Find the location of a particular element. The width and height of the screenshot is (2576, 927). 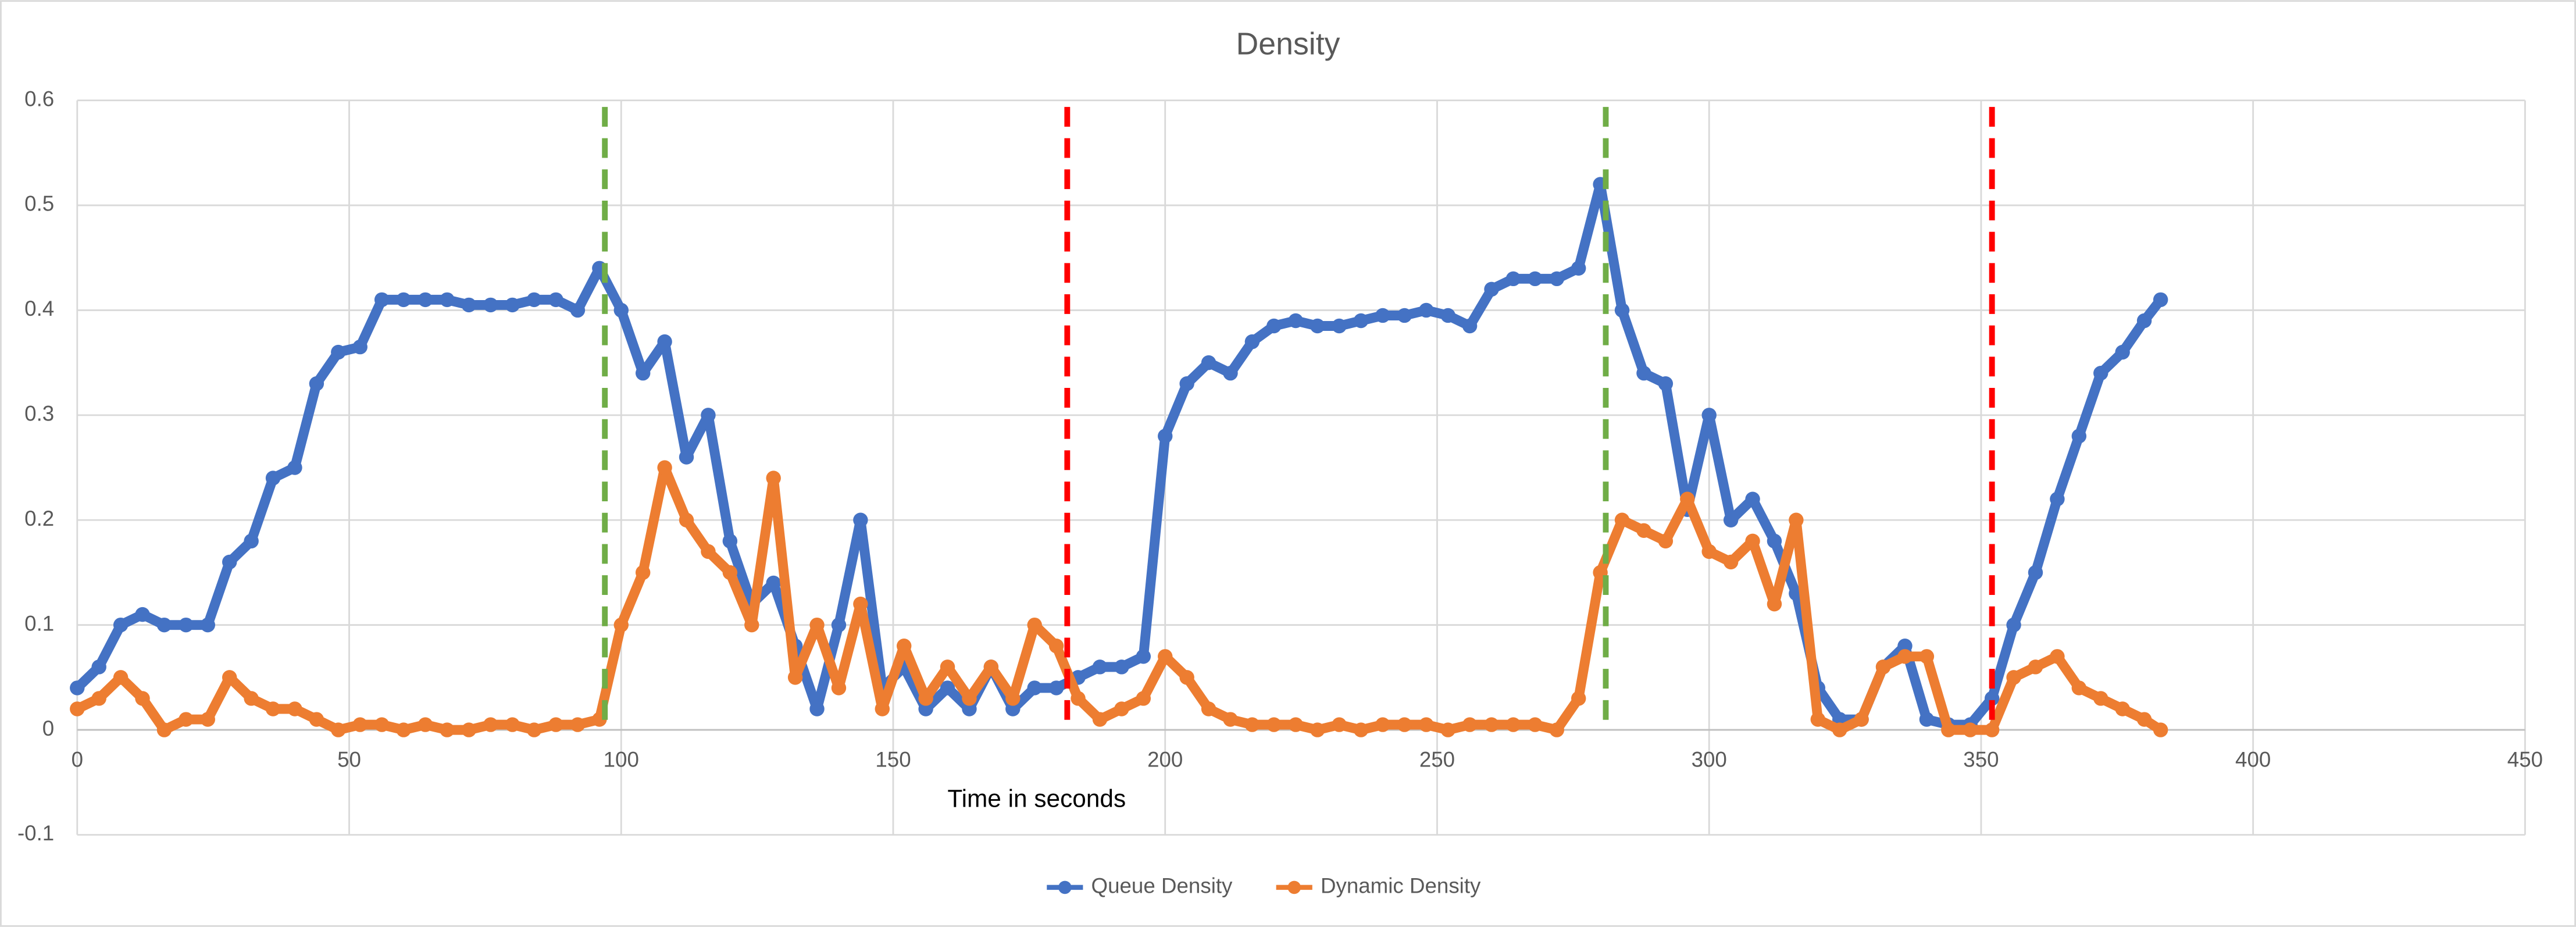

legend-label: Dynamic Density is located at coordinates (1401, 886).